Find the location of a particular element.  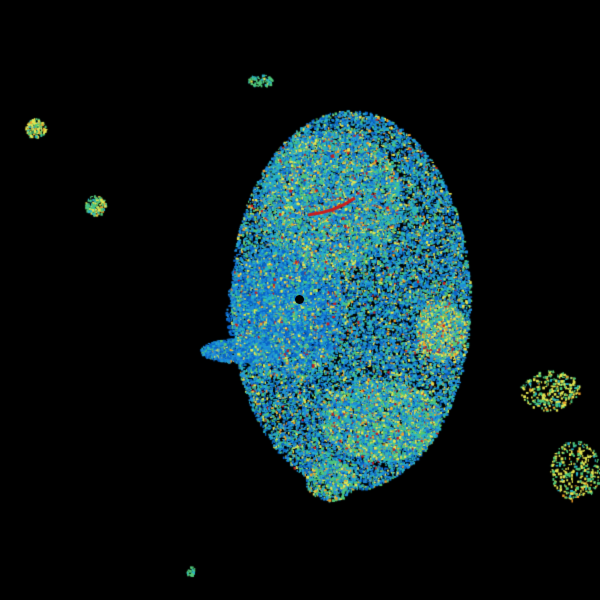

radar-site-marker is located at coordinates (299, 299).